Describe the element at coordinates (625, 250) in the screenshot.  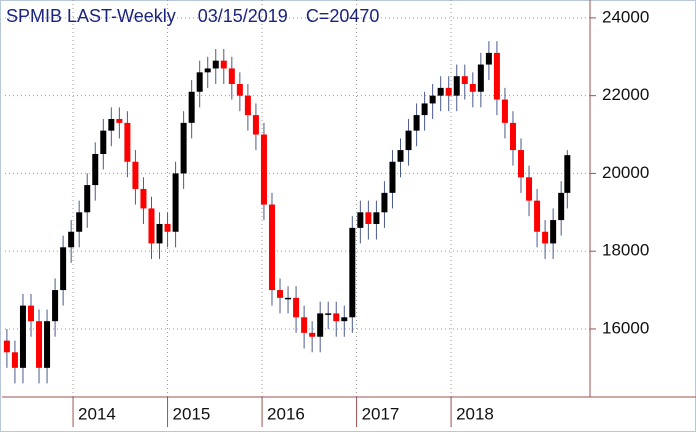
I see `y-tick-label: 18000` at that location.